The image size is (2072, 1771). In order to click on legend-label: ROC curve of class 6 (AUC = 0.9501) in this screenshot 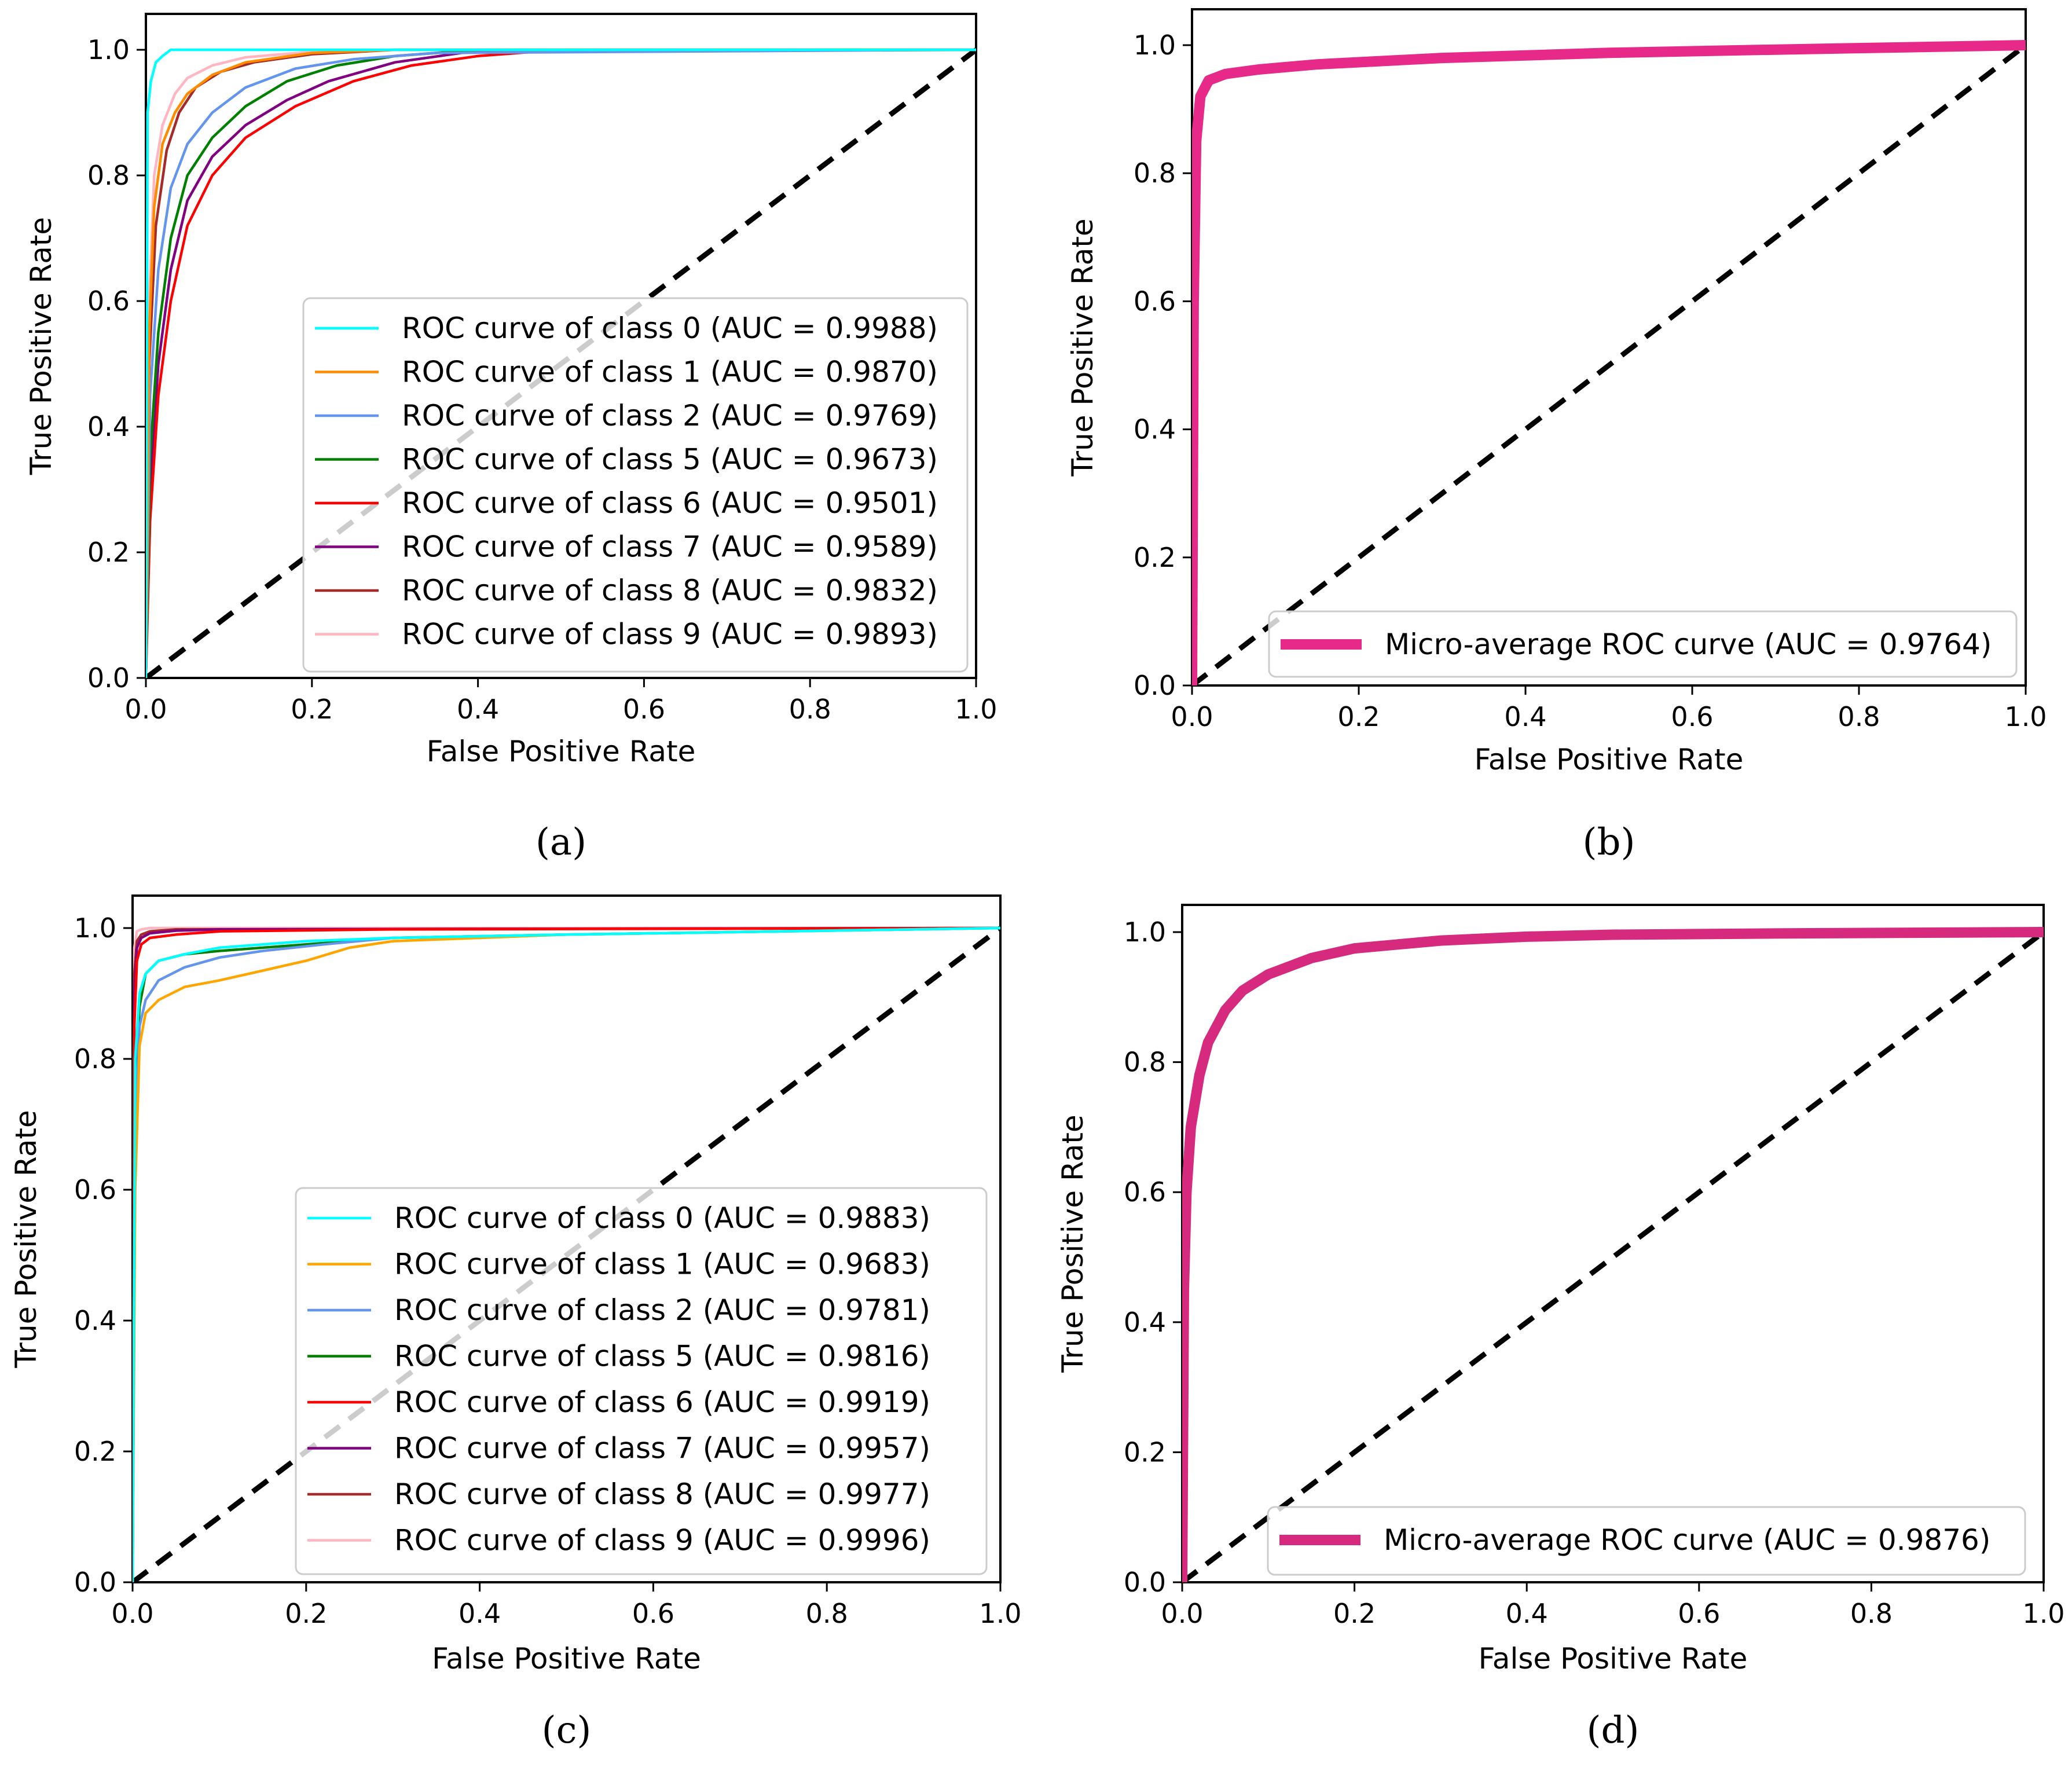, I will do `click(670, 503)`.